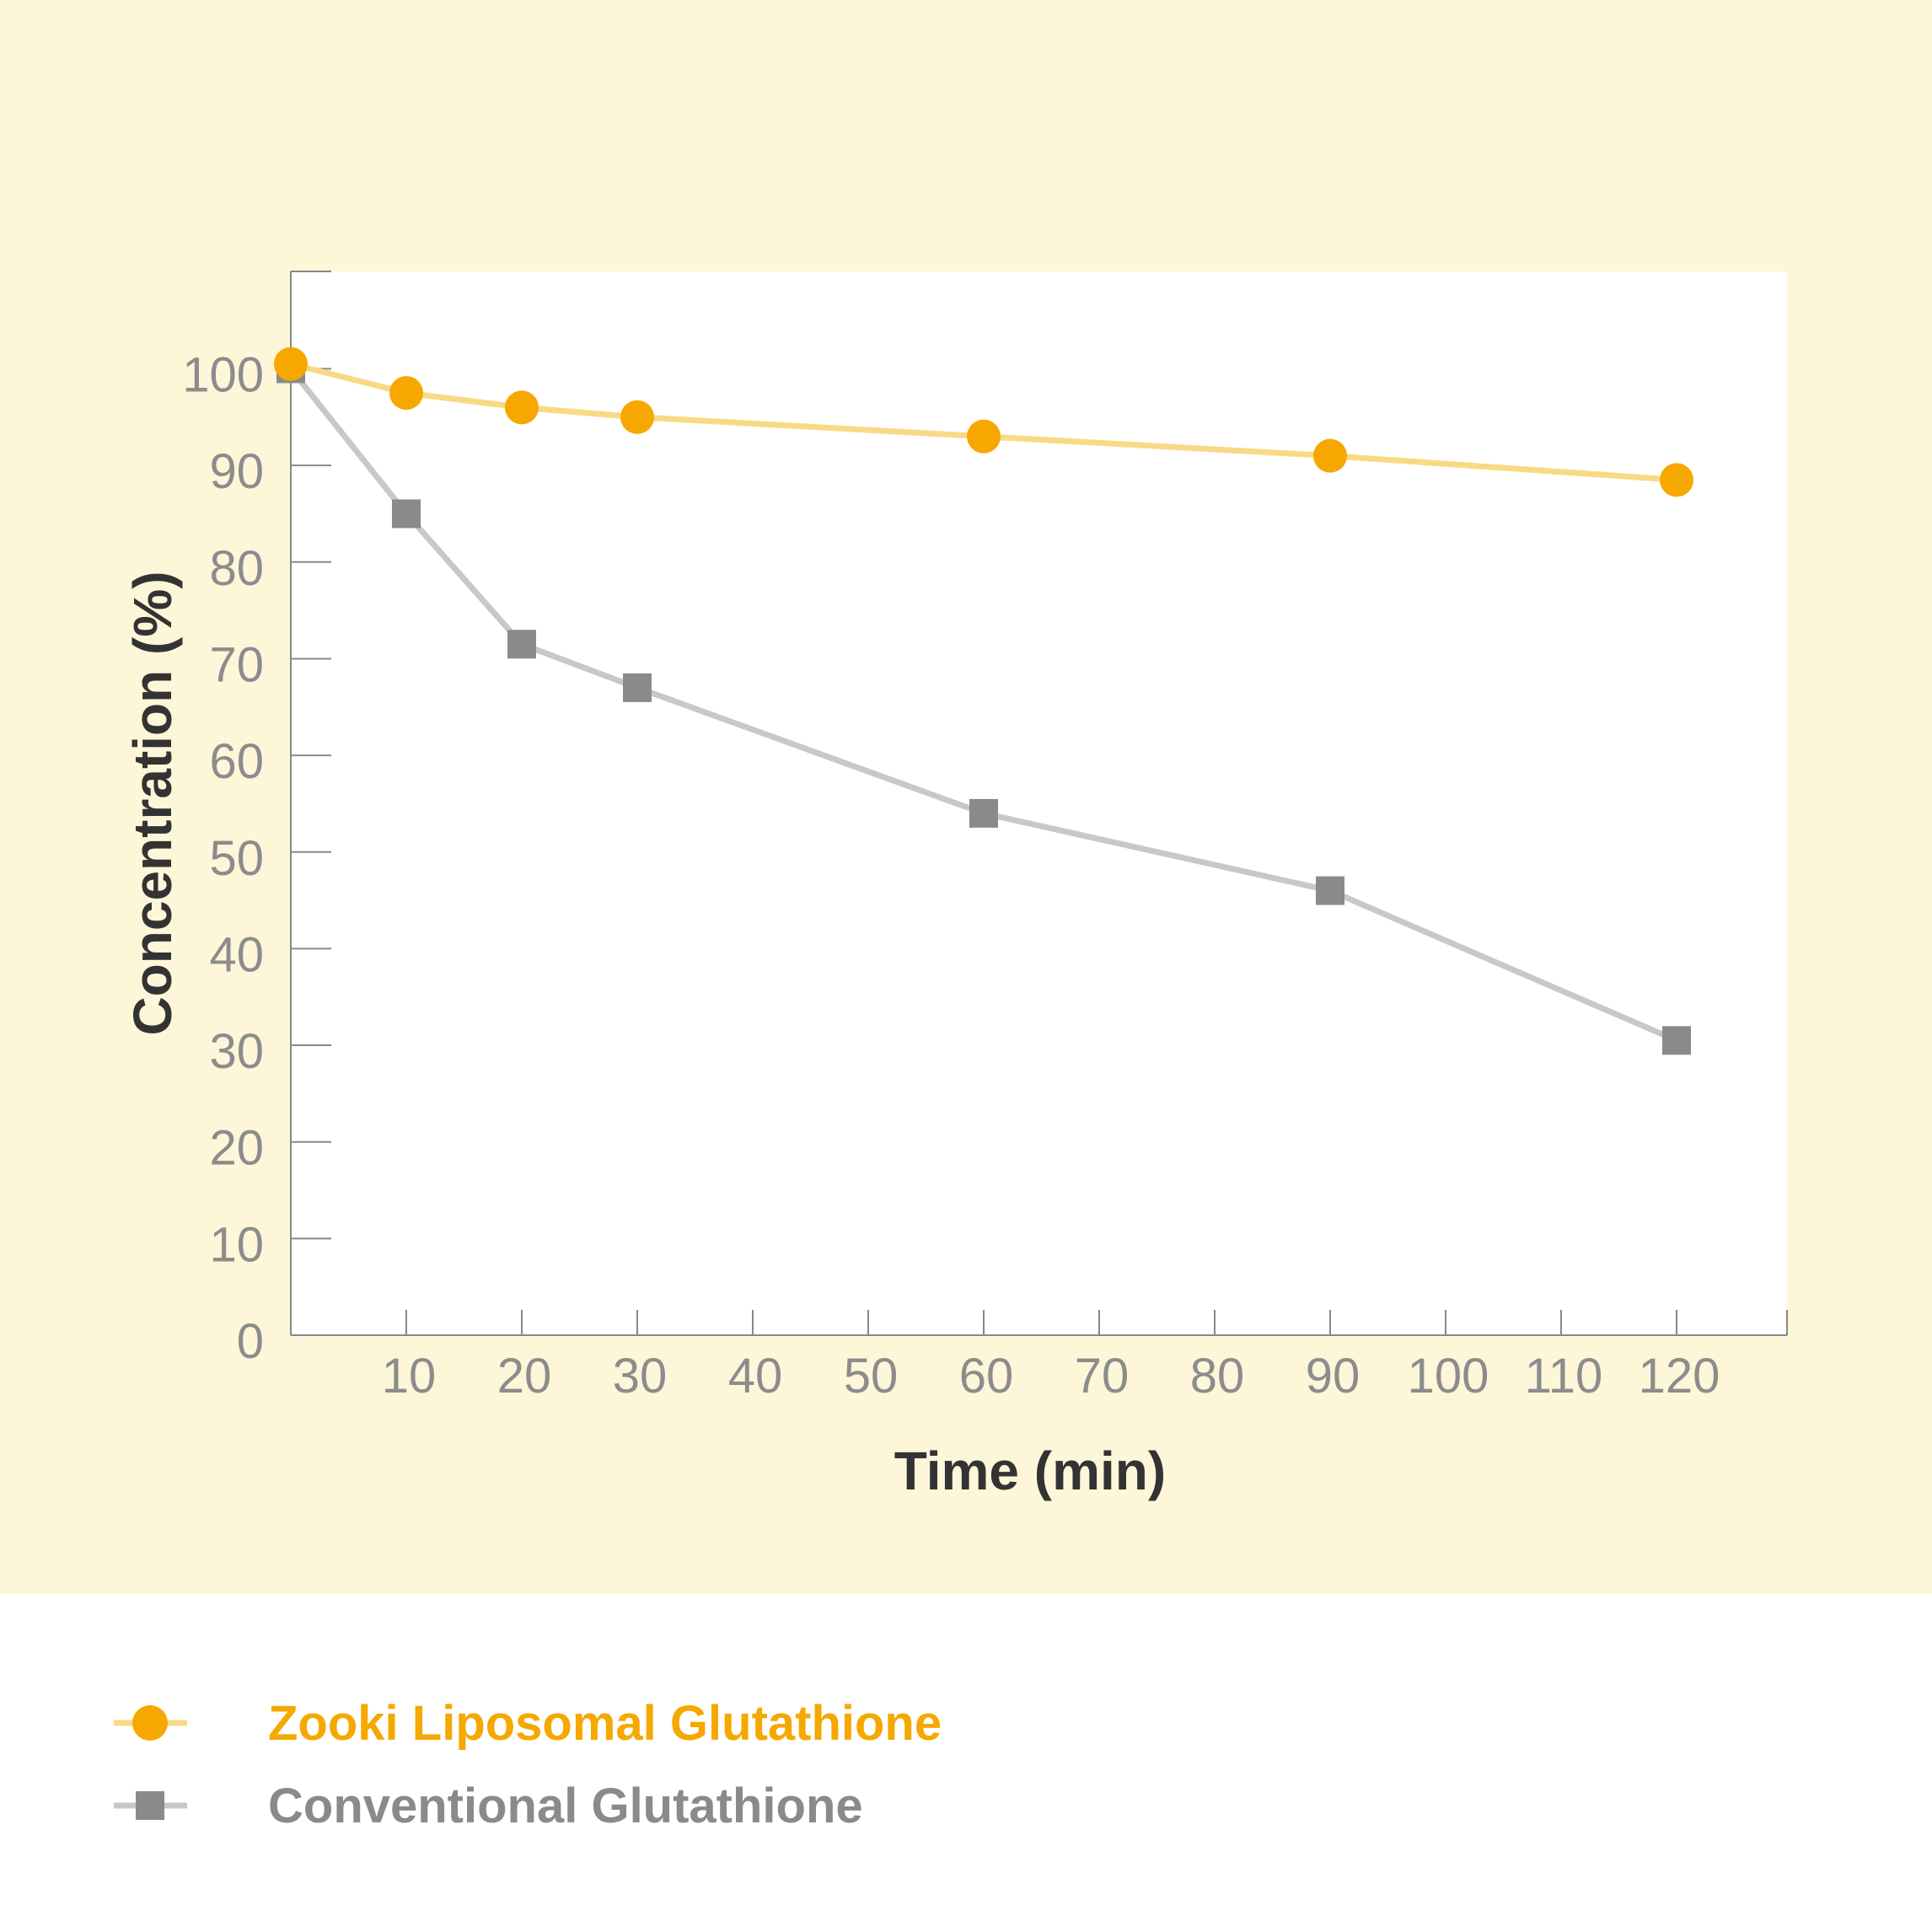 This screenshot has height=1932, width=1932. I want to click on x-tick-label-30: 30, so click(640, 1376).